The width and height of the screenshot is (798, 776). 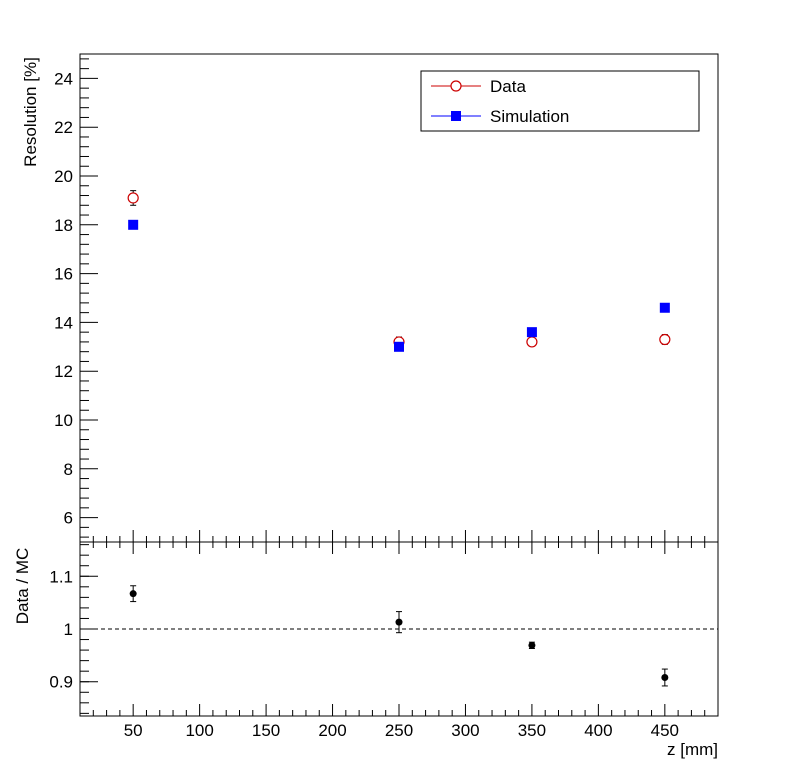 What do you see at coordinates (63, 225) in the screenshot?
I see `y-tick-label: 18` at bounding box center [63, 225].